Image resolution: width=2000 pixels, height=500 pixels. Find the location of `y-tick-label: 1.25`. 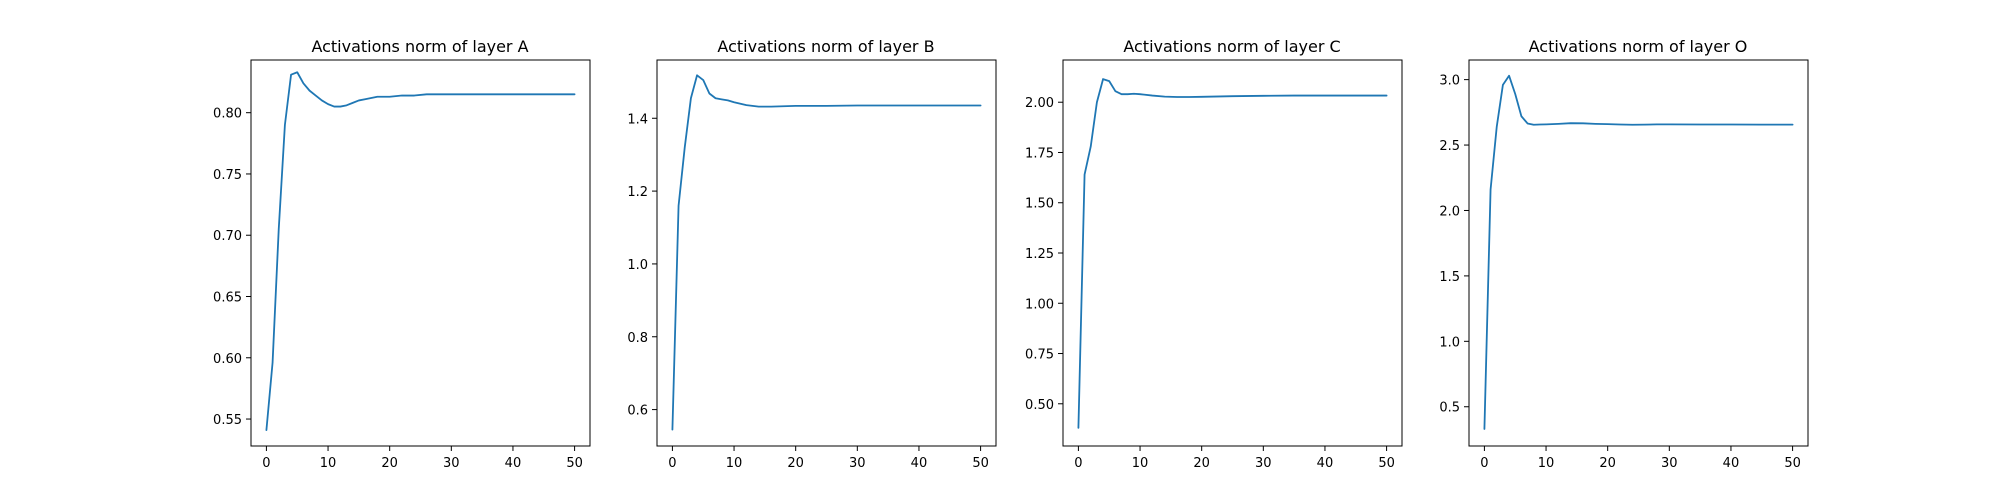

y-tick-label: 1.25 is located at coordinates (1039, 254).